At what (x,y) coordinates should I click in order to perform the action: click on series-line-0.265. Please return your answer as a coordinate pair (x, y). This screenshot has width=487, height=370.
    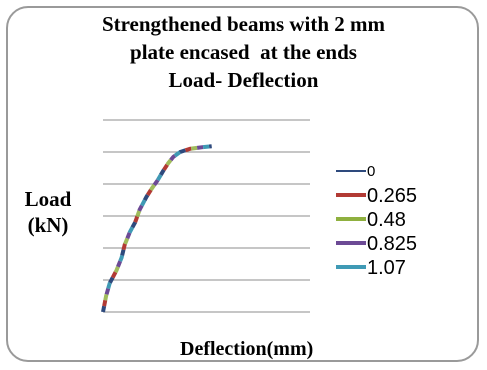
    Looking at the image, I should click on (156, 228).